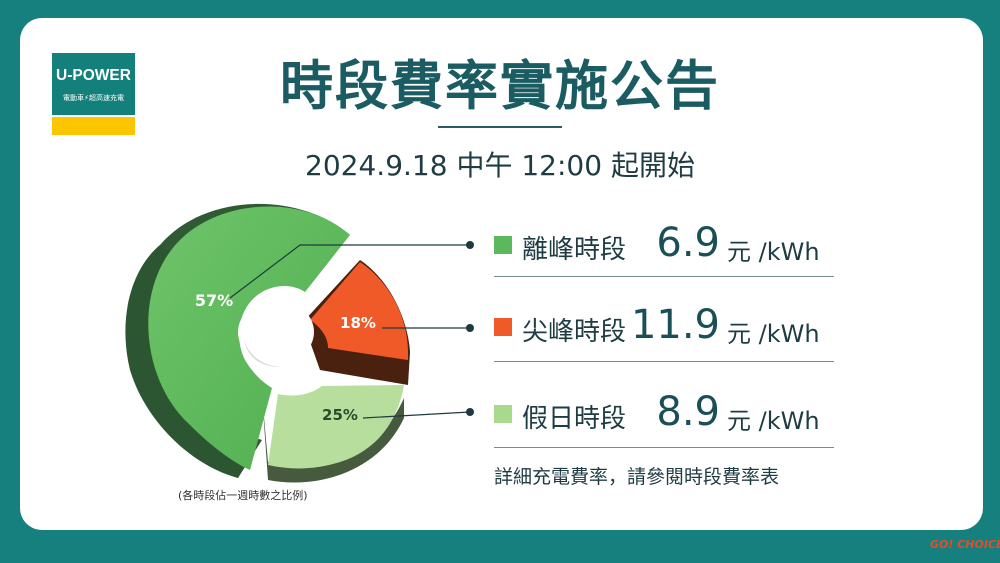  I want to click on offpeak-price: 6.9, so click(688, 243).